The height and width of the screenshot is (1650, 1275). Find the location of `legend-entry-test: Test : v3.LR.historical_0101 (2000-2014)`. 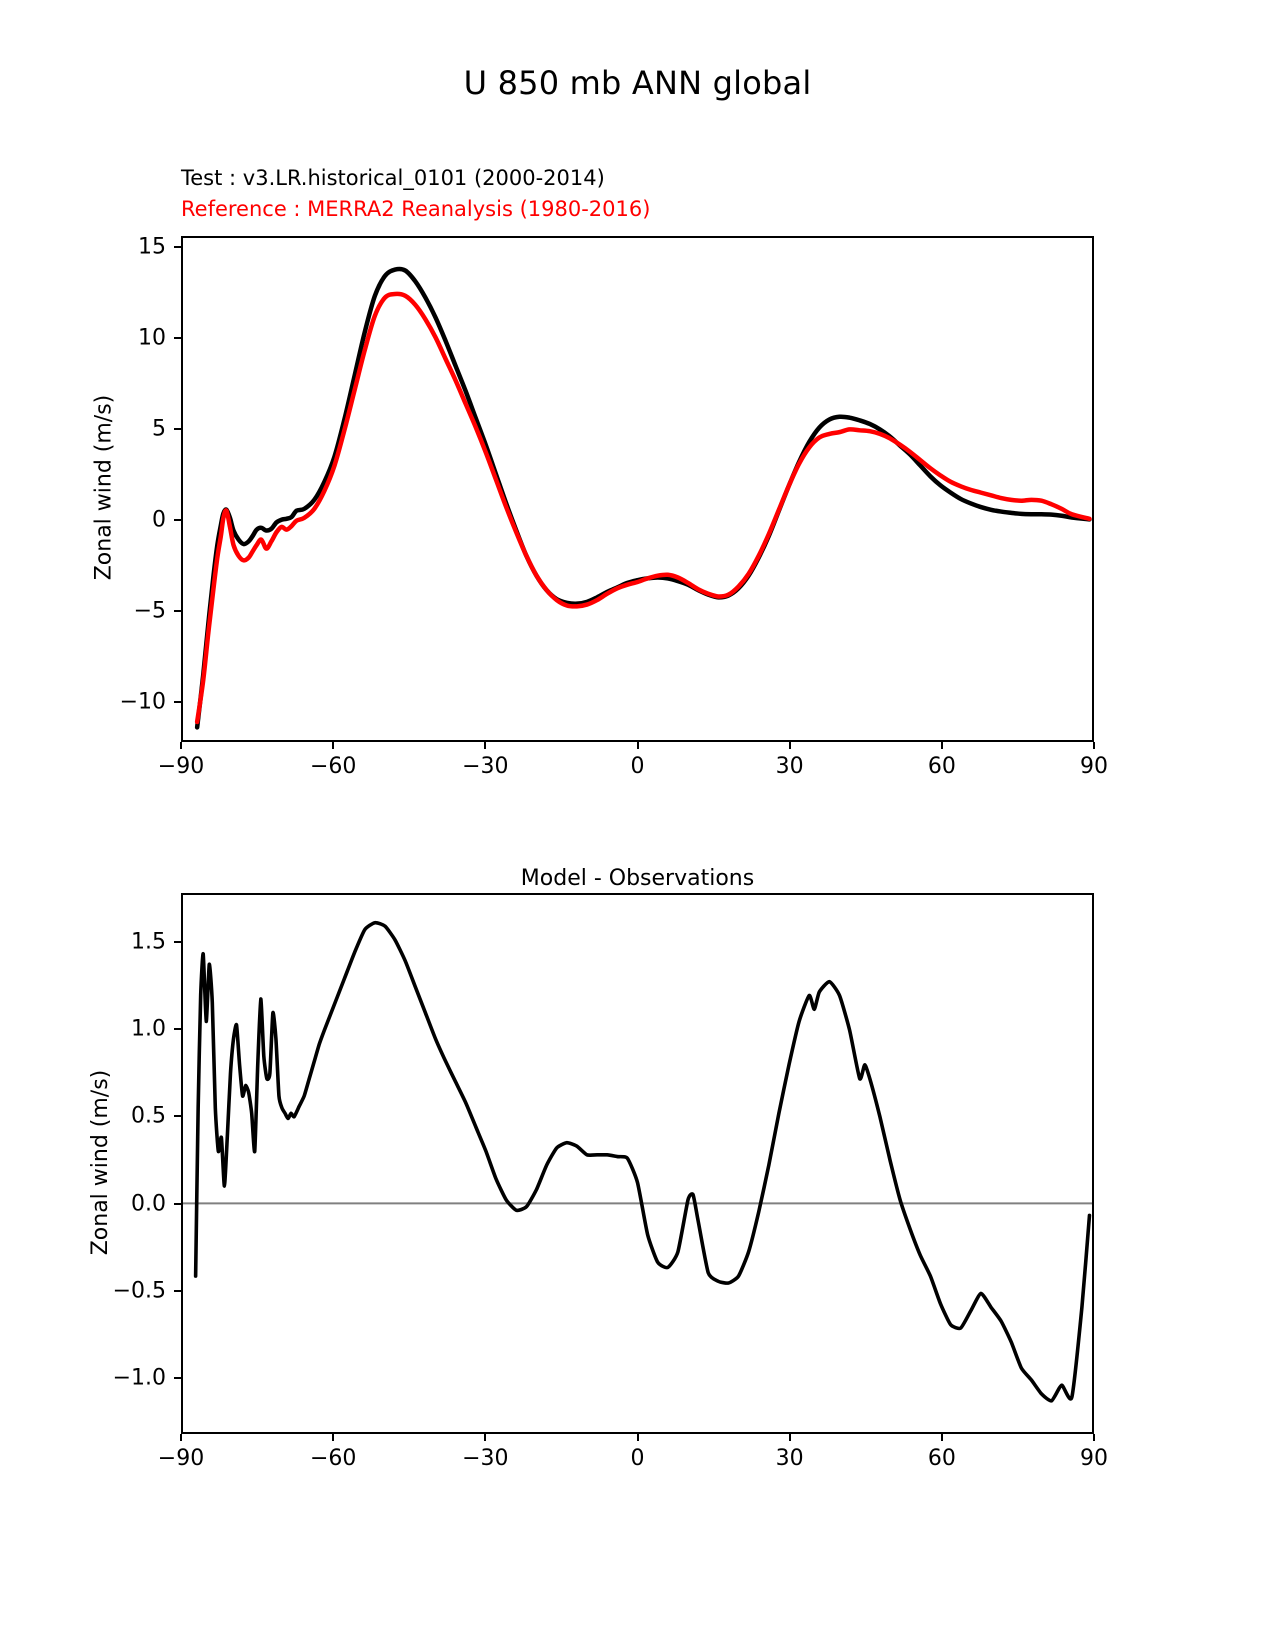

legend-entry-test: Test : v3.LR.historical_0101 (2000-2014) is located at coordinates (393, 178).